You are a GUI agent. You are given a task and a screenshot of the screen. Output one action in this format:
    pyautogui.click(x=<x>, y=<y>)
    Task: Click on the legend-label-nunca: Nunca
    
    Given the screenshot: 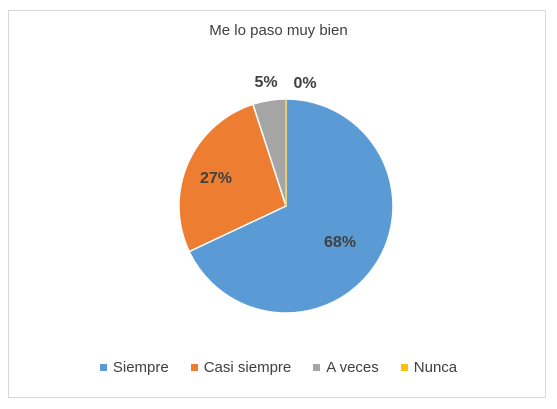 What is the action you would take?
    pyautogui.click(x=435, y=367)
    